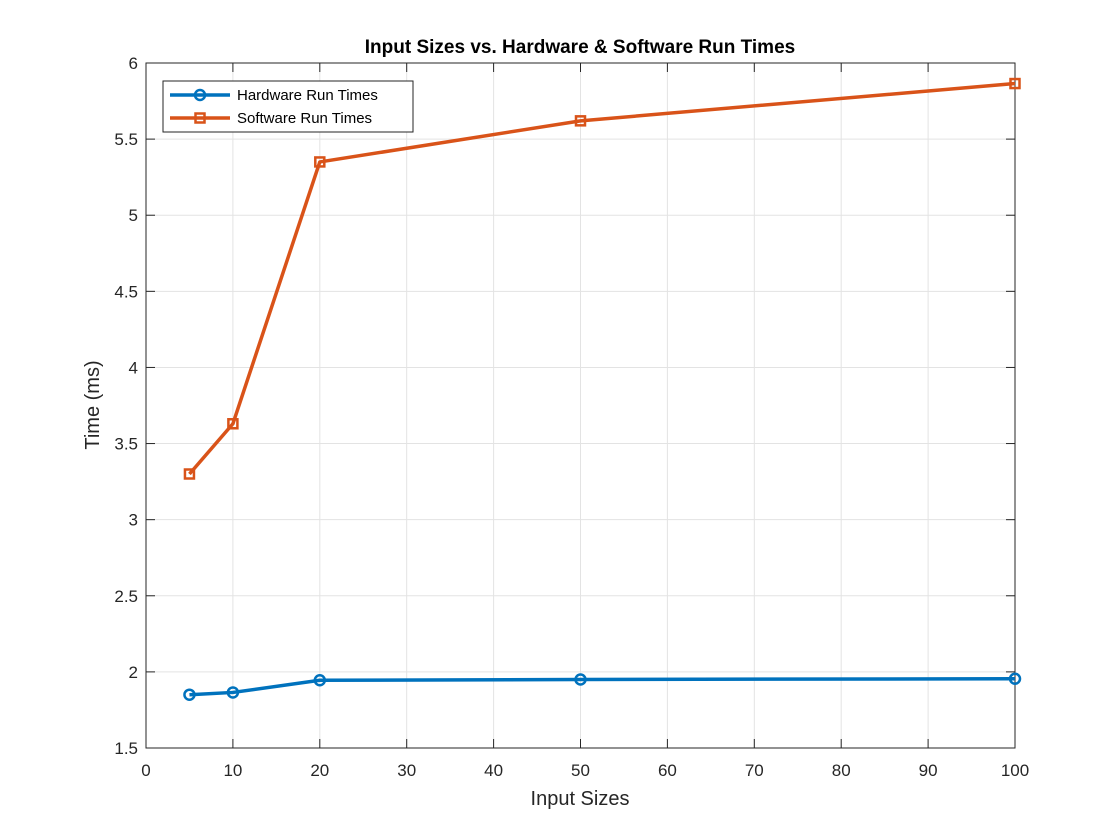  Describe the element at coordinates (841, 770) in the screenshot. I see `x-tick-label: 80` at that location.